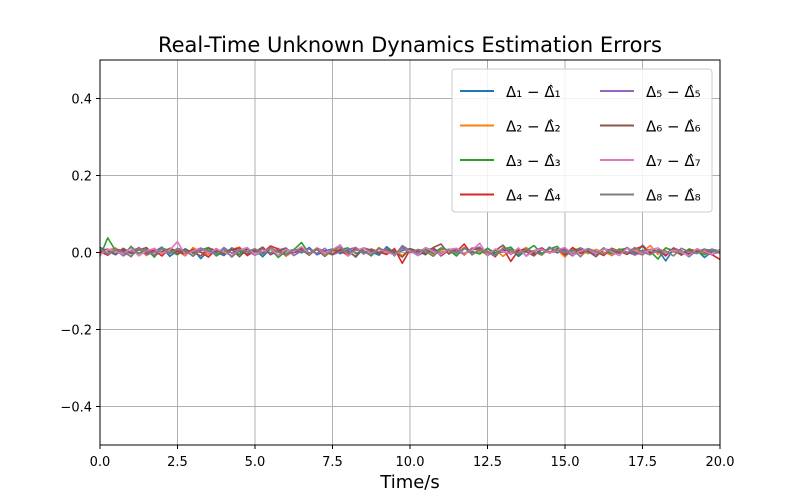 This screenshot has width=800, height=500. I want to click on x-axis-label: Time/s, so click(409, 482).